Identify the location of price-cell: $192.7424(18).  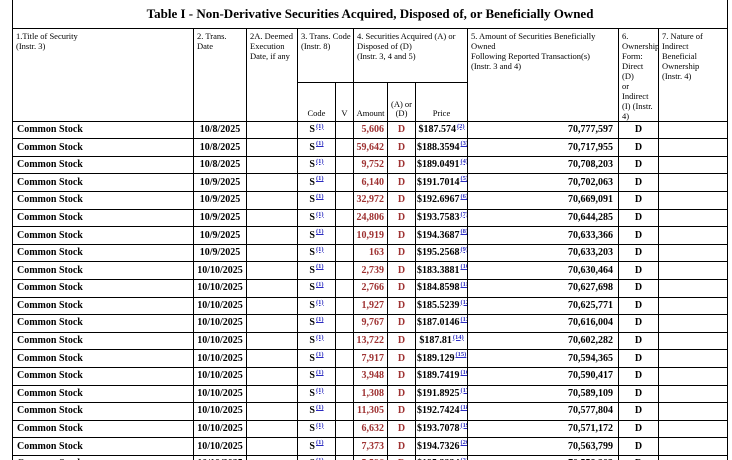
(441, 411).